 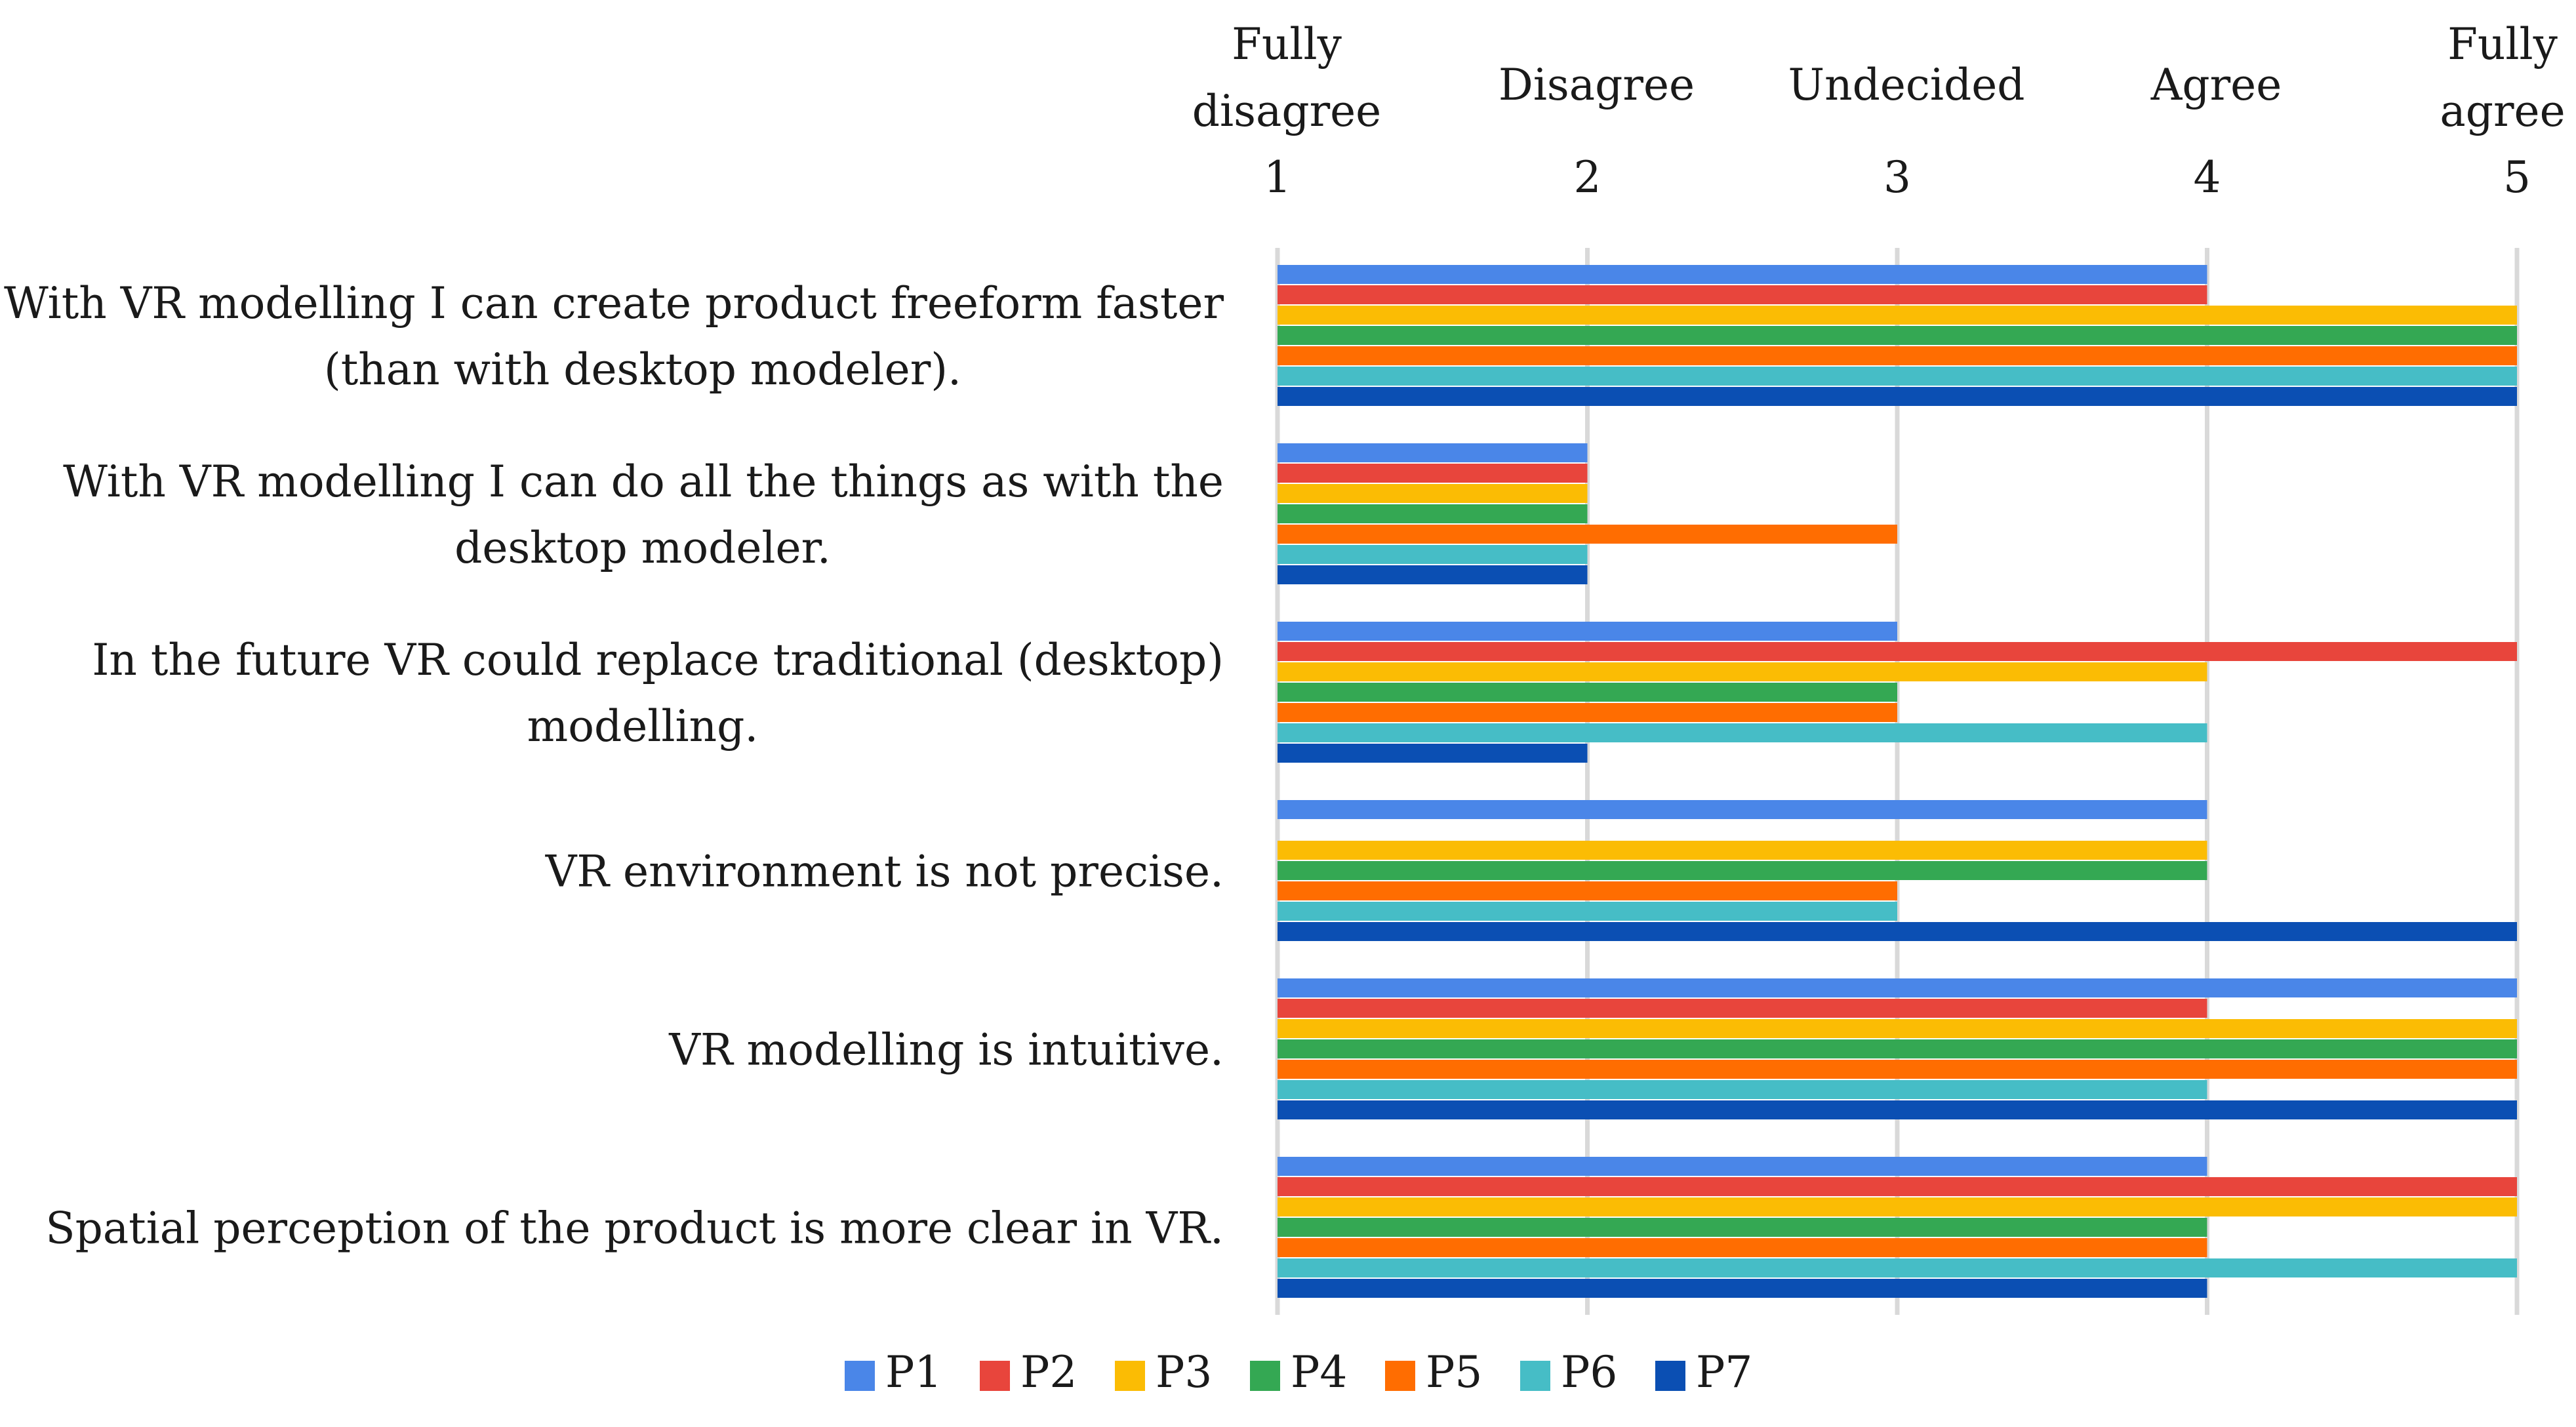 What do you see at coordinates (1587, 890) in the screenshot?
I see `bar-q4-p5` at bounding box center [1587, 890].